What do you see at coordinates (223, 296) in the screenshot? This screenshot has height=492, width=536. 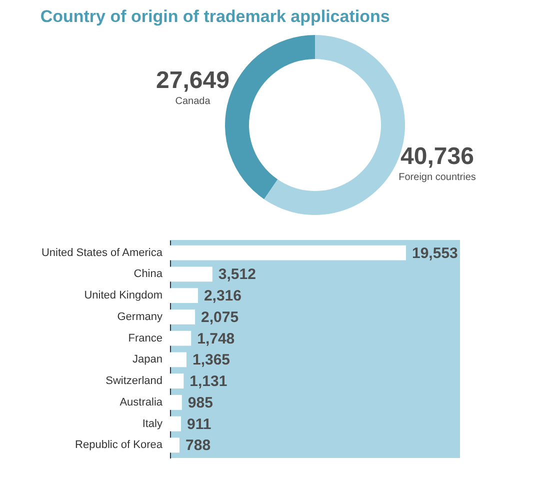 I see `data-label: 2,316` at bounding box center [223, 296].